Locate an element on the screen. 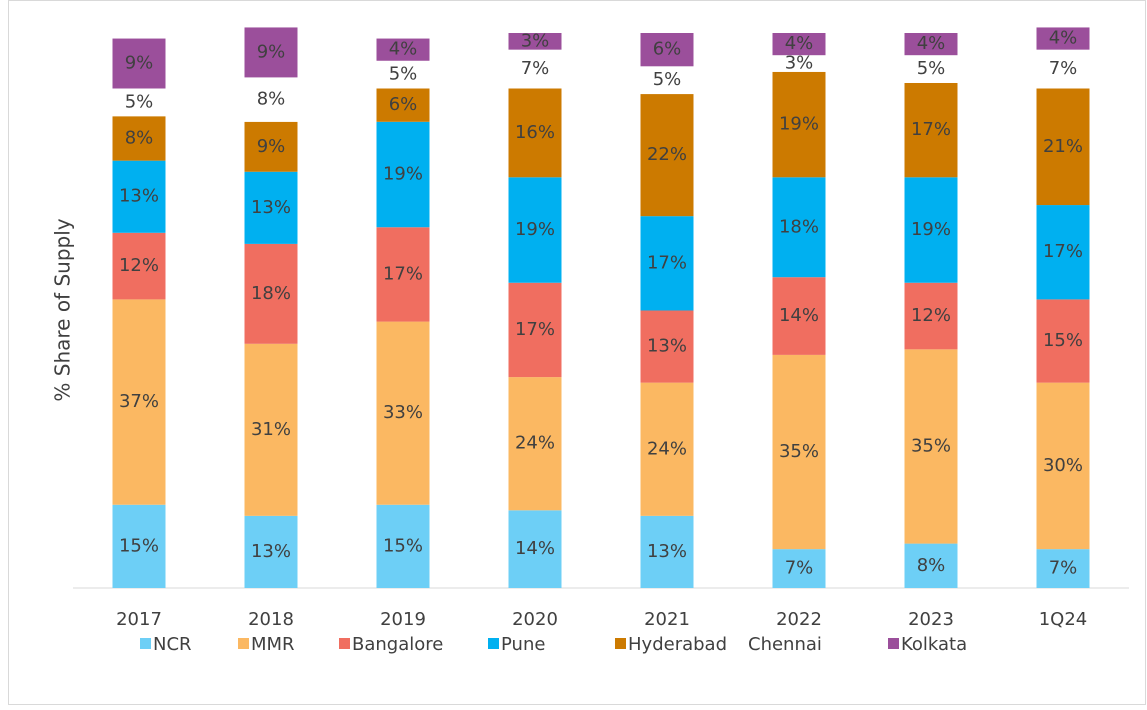 This screenshot has height=710, width=1147. data-label: 3% is located at coordinates (799, 63).